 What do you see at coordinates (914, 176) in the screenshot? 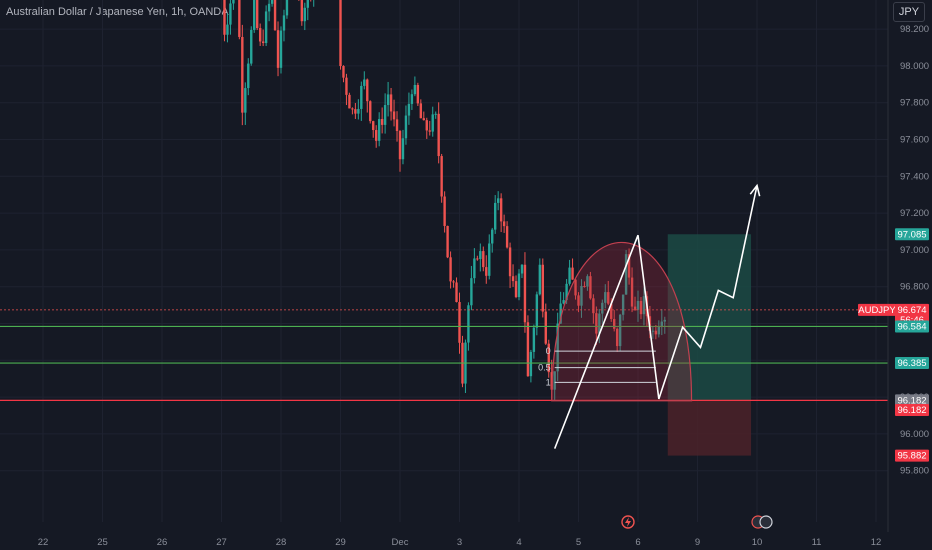
I see `y-tick-label: 97.400` at bounding box center [914, 176].